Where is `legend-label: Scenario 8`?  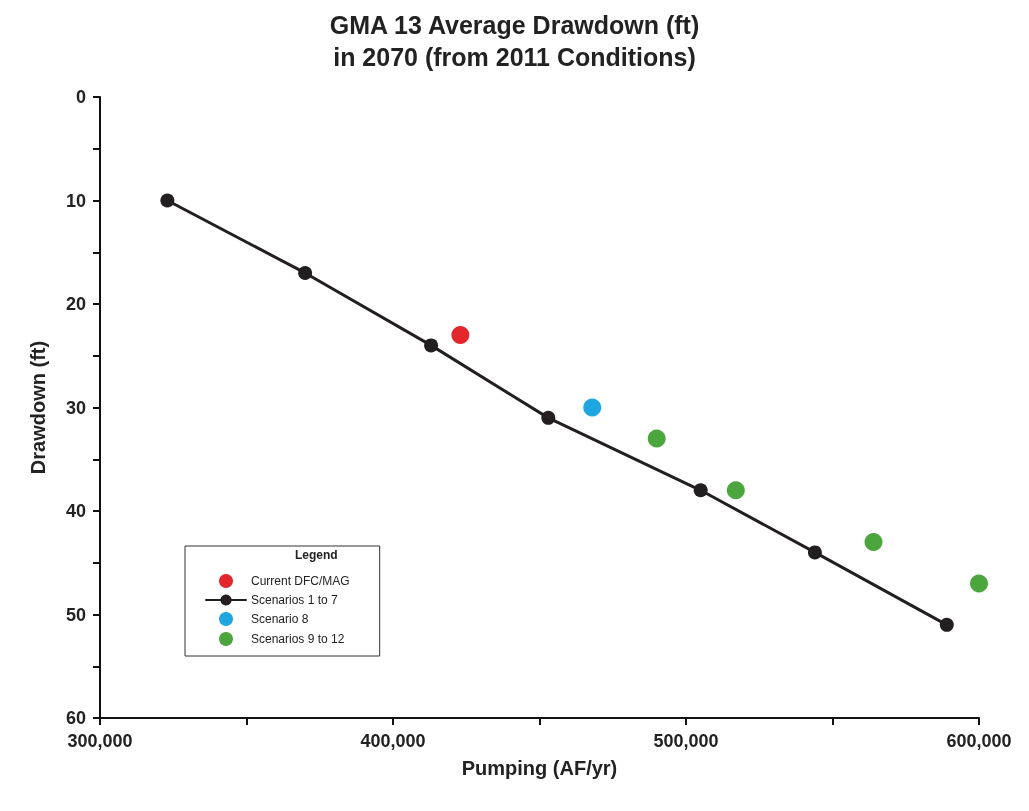
legend-label: Scenario 8 is located at coordinates (280, 619).